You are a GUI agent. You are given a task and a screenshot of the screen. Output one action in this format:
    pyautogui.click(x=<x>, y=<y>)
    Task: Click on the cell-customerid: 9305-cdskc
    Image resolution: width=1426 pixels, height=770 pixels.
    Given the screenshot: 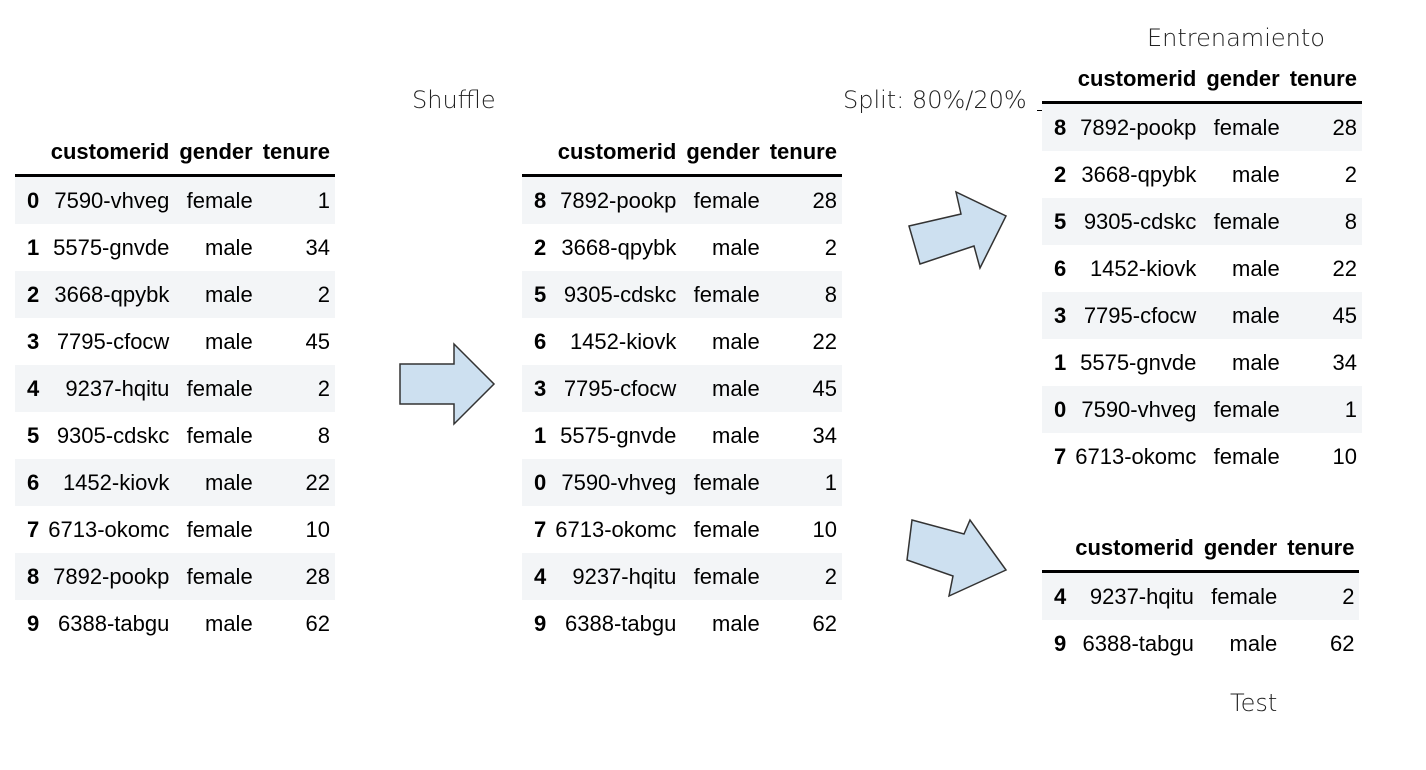 What is the action you would take?
    pyautogui.click(x=1140, y=221)
    